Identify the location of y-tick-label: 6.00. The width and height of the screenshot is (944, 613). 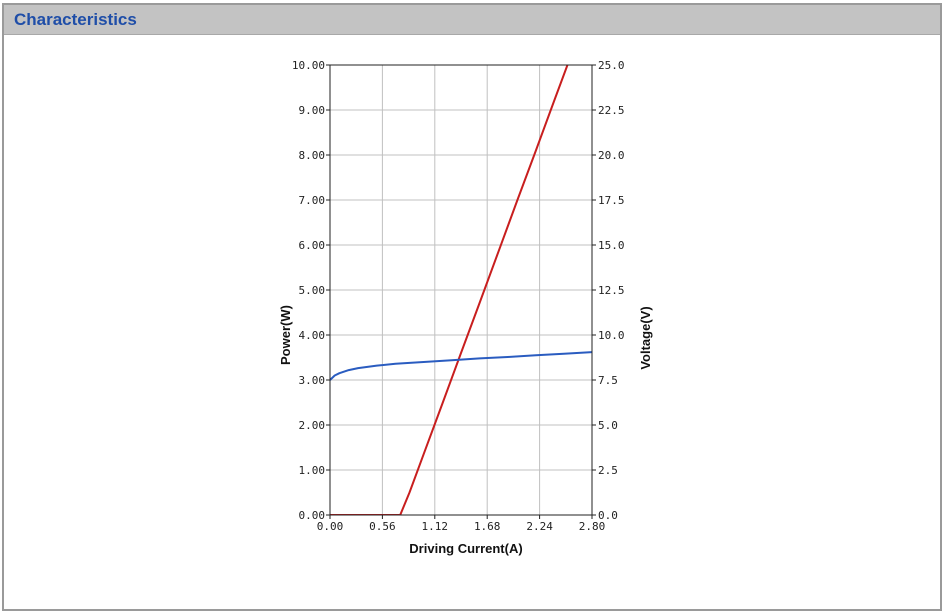
(312, 245).